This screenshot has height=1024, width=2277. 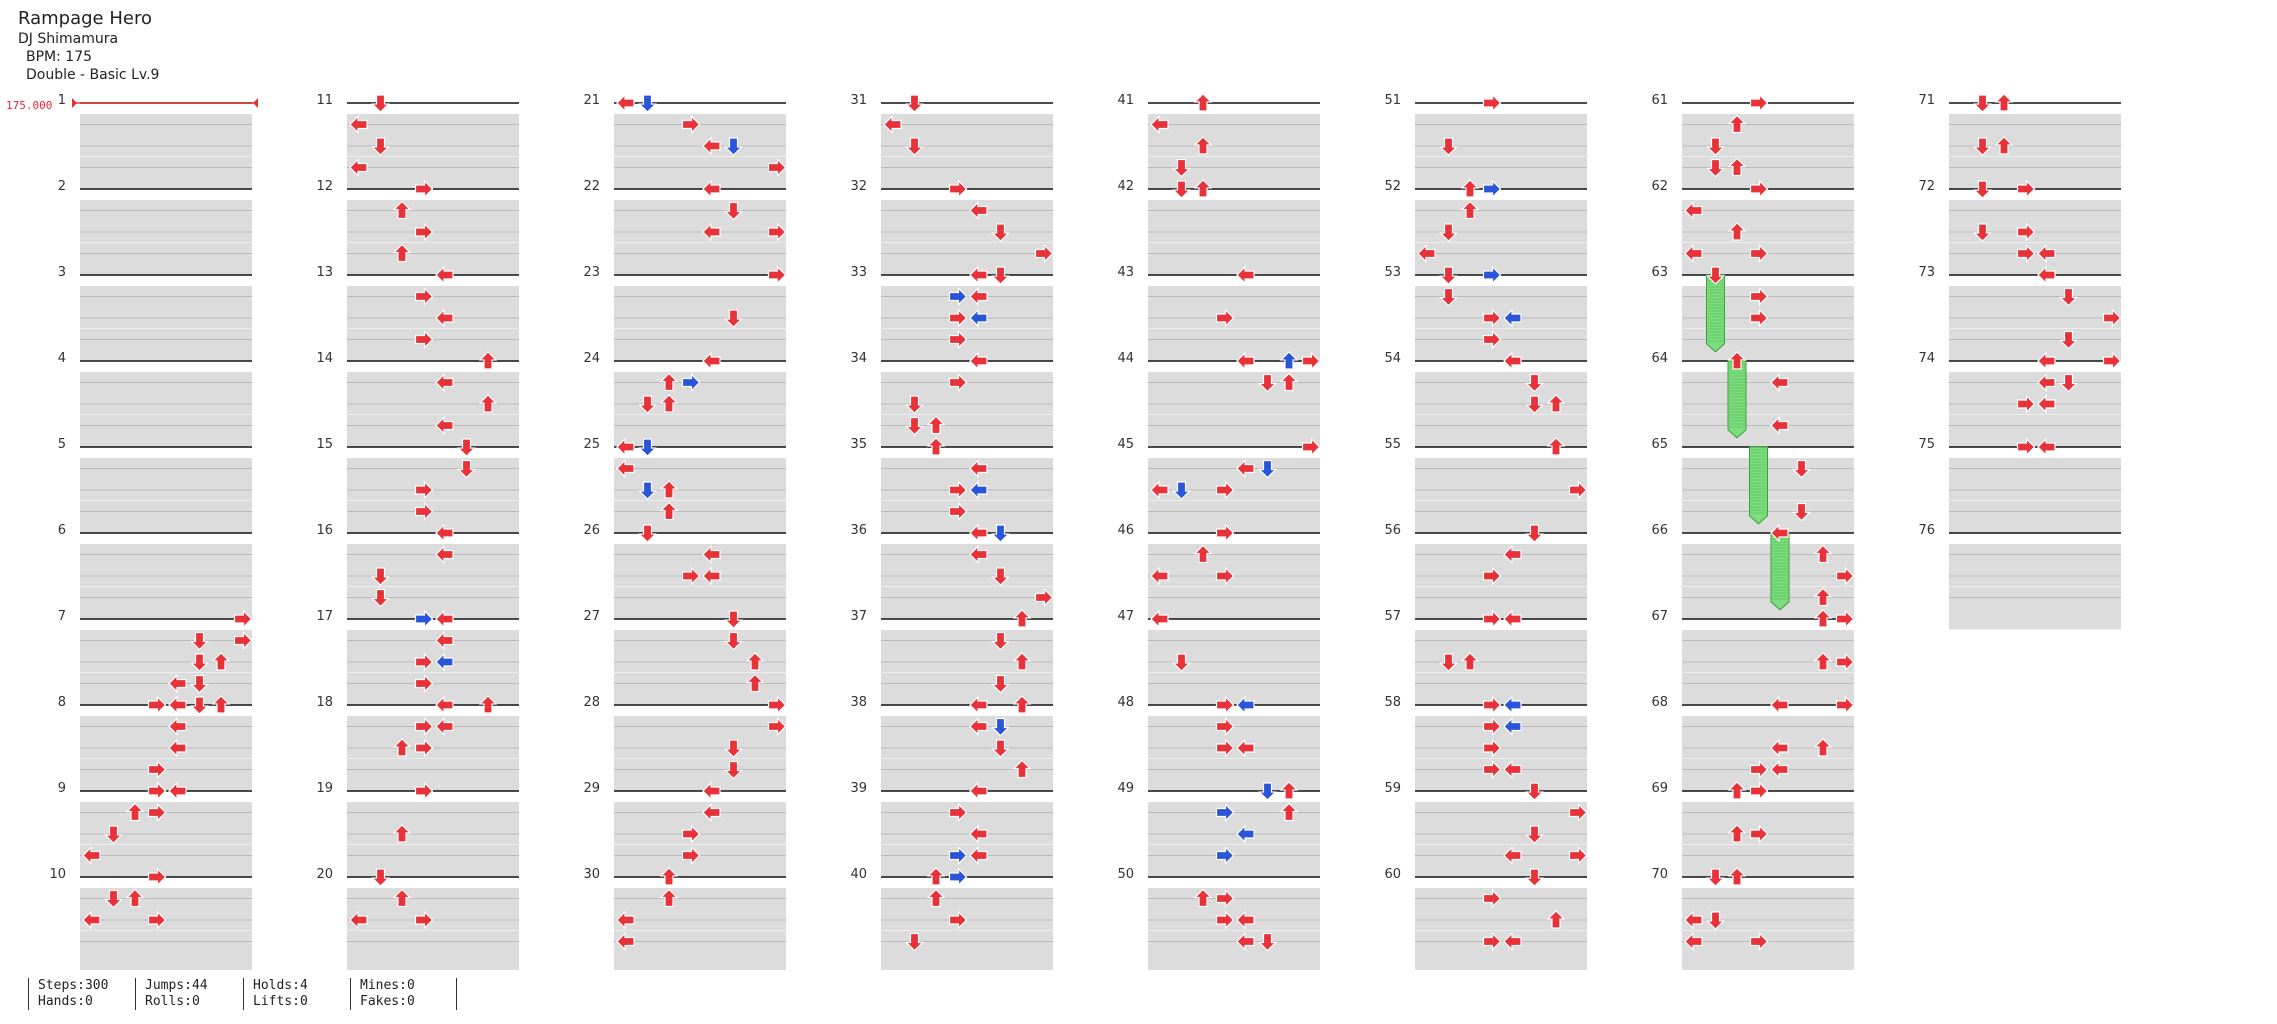 I want to click on hold-note, so click(x=1737, y=399).